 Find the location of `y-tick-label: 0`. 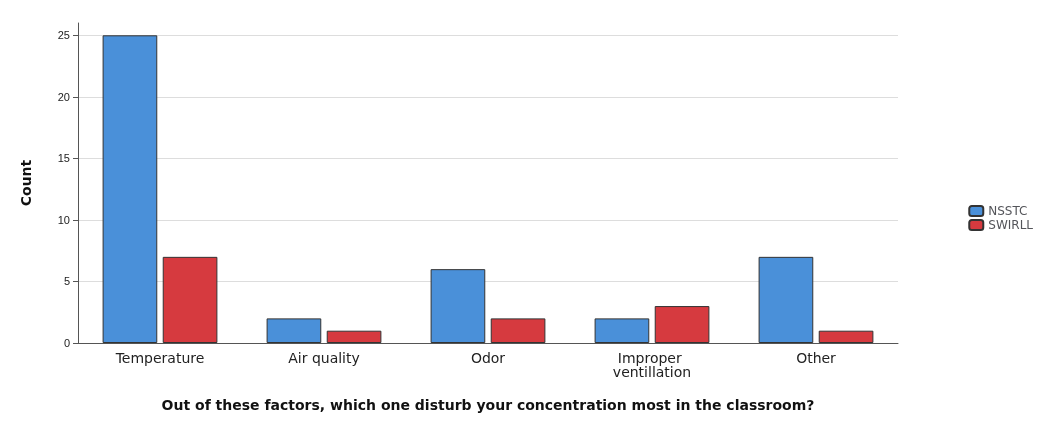

y-tick-label: 0 is located at coordinates (66, 343).